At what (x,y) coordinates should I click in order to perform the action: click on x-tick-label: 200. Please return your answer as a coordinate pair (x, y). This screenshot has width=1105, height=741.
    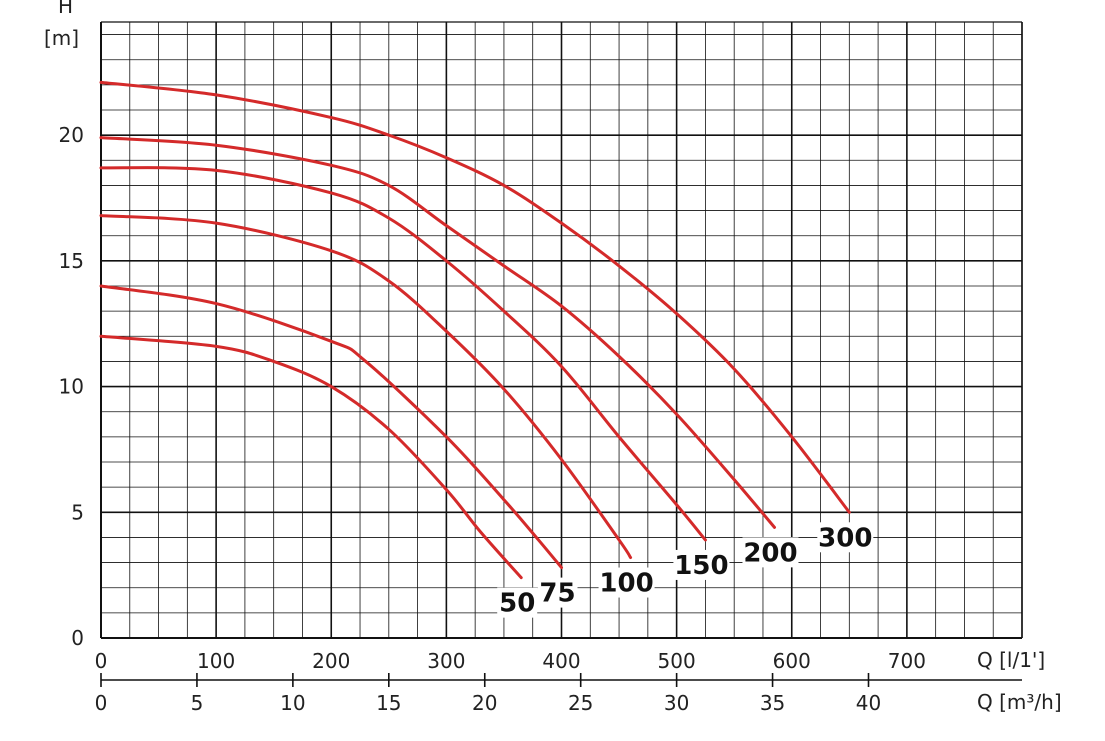
    Looking at the image, I should click on (331, 661).